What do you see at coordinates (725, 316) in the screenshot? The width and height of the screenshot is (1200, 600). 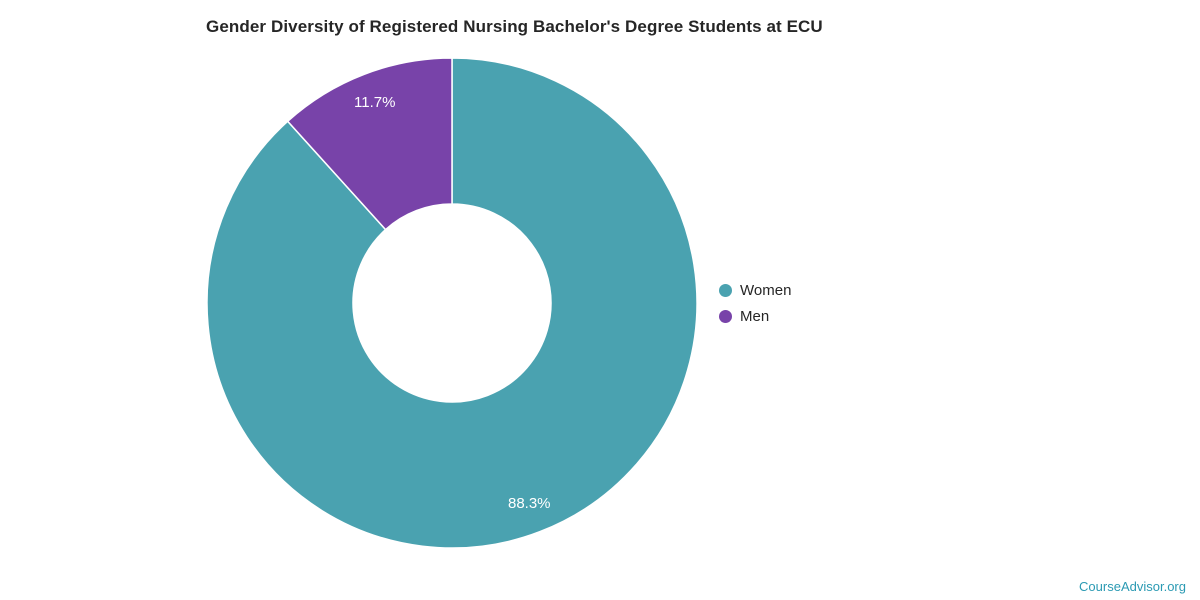 I see `legend-swatch-men-icon` at bounding box center [725, 316].